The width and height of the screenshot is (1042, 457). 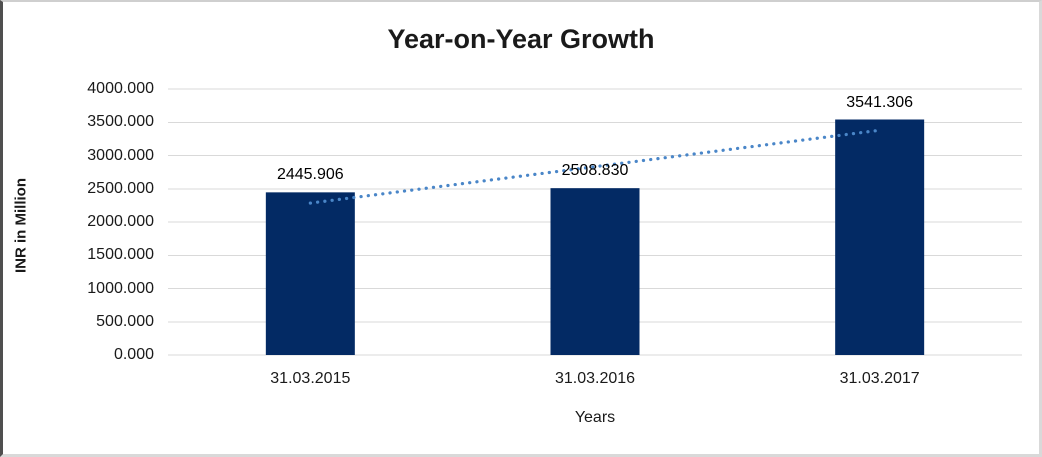 What do you see at coordinates (880, 102) in the screenshot?
I see `data-label: 3541.306` at bounding box center [880, 102].